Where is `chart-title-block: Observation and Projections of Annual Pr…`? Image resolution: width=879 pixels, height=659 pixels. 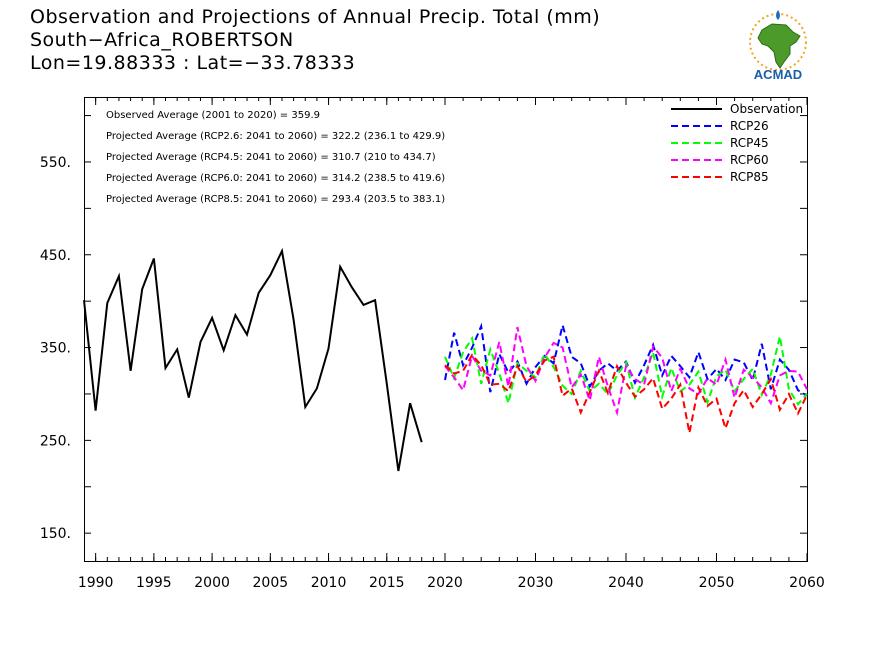
chart-title-block: Observation and Projections of Annual Pr… is located at coordinates (315, 40).